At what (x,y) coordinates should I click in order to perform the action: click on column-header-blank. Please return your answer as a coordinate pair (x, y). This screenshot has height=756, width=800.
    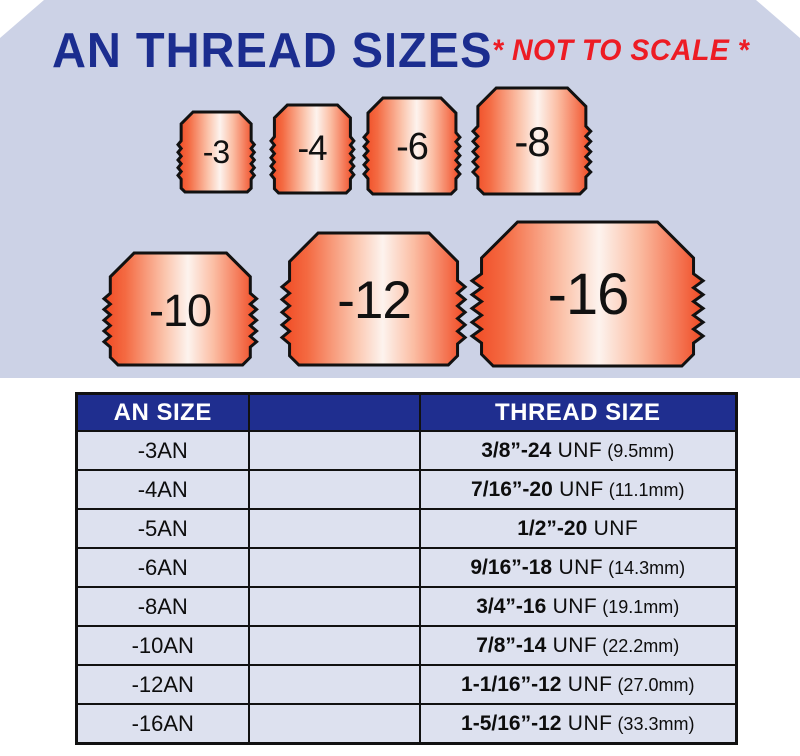
    Looking at the image, I should click on (334, 412).